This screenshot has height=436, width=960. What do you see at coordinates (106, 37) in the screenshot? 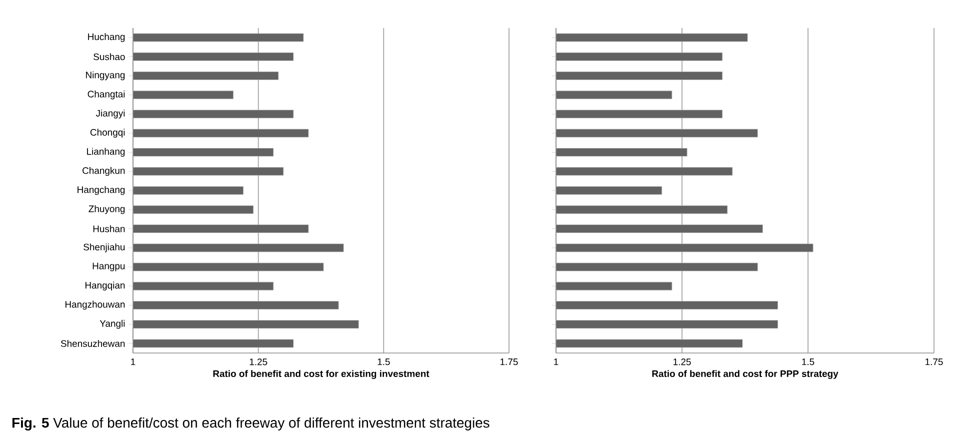
I see `y-tick-label: Huchang` at bounding box center [106, 37].